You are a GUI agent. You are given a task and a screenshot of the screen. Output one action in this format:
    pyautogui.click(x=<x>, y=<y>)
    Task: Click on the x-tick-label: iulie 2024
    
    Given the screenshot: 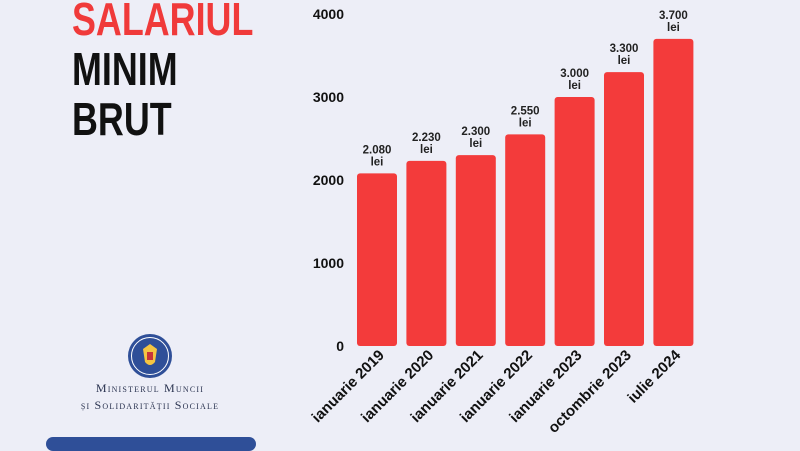 What is the action you would take?
    pyautogui.click(x=654, y=376)
    